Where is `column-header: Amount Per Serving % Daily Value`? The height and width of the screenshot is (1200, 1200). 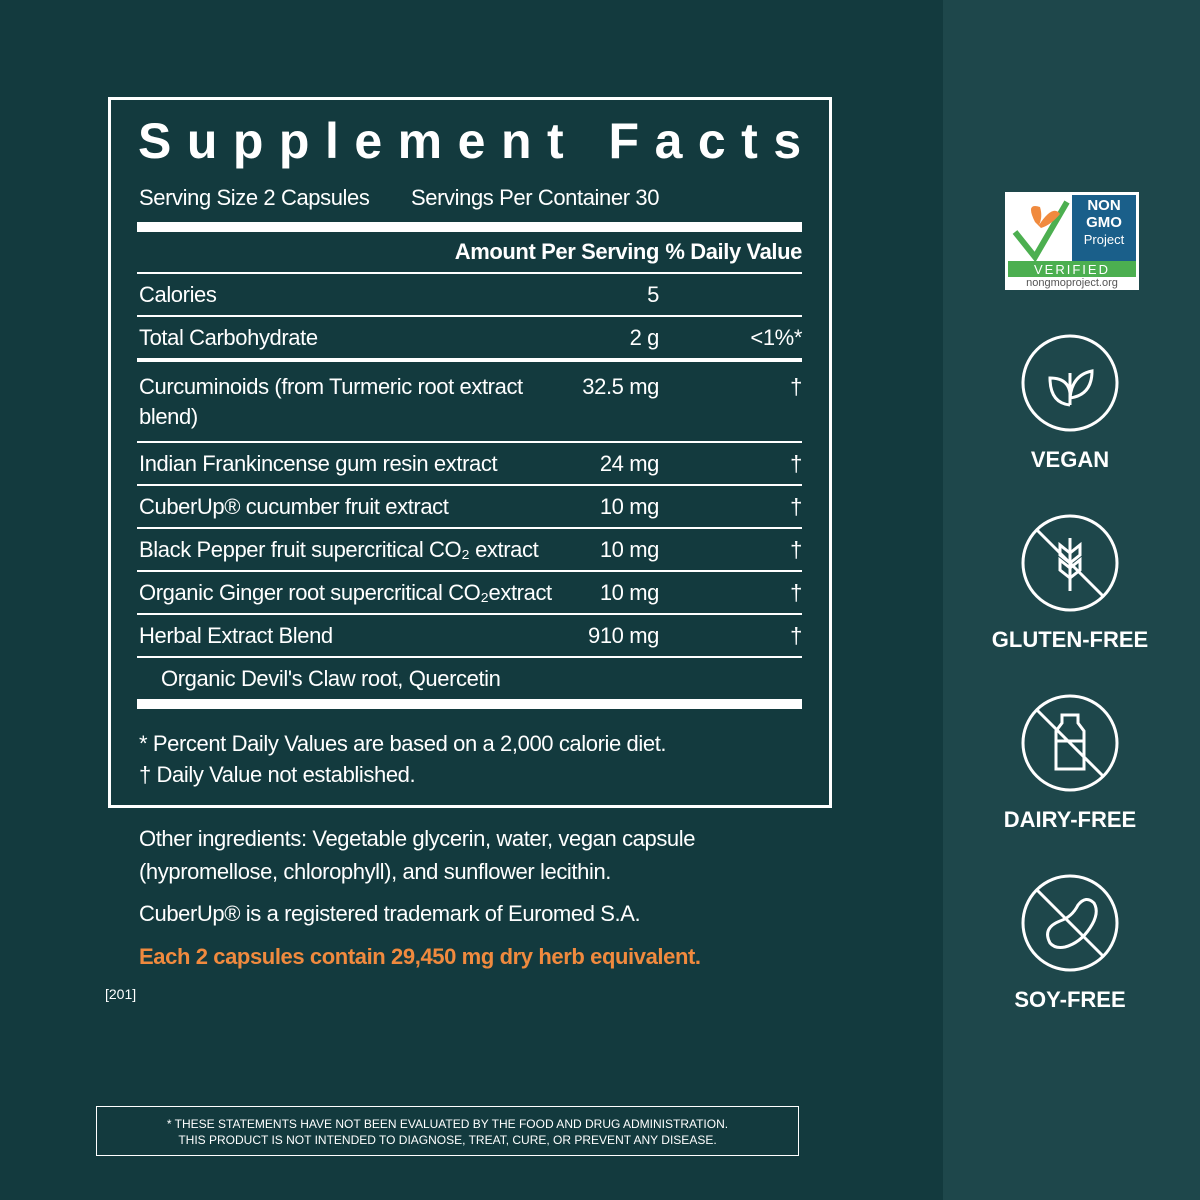
column-header: Amount Per Serving % Daily Value is located at coordinates (469, 253).